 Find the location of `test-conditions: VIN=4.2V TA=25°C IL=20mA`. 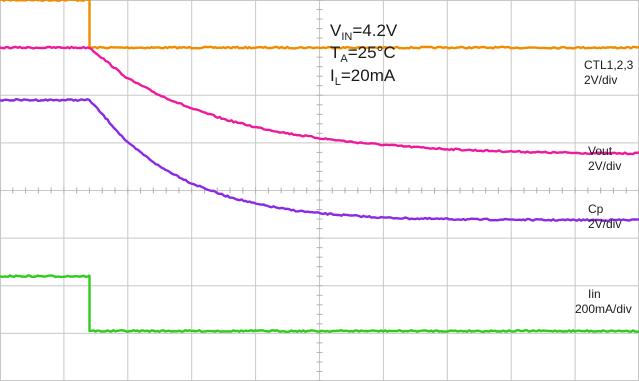

test-conditions: VIN=4.2V TA=25°C IL=20mA is located at coordinates (364, 54).